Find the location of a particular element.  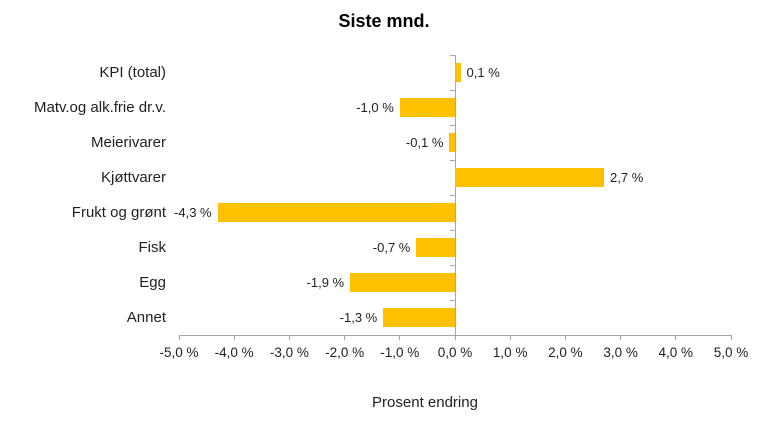

x-tick-label: 0,0 % is located at coordinates (455, 352).